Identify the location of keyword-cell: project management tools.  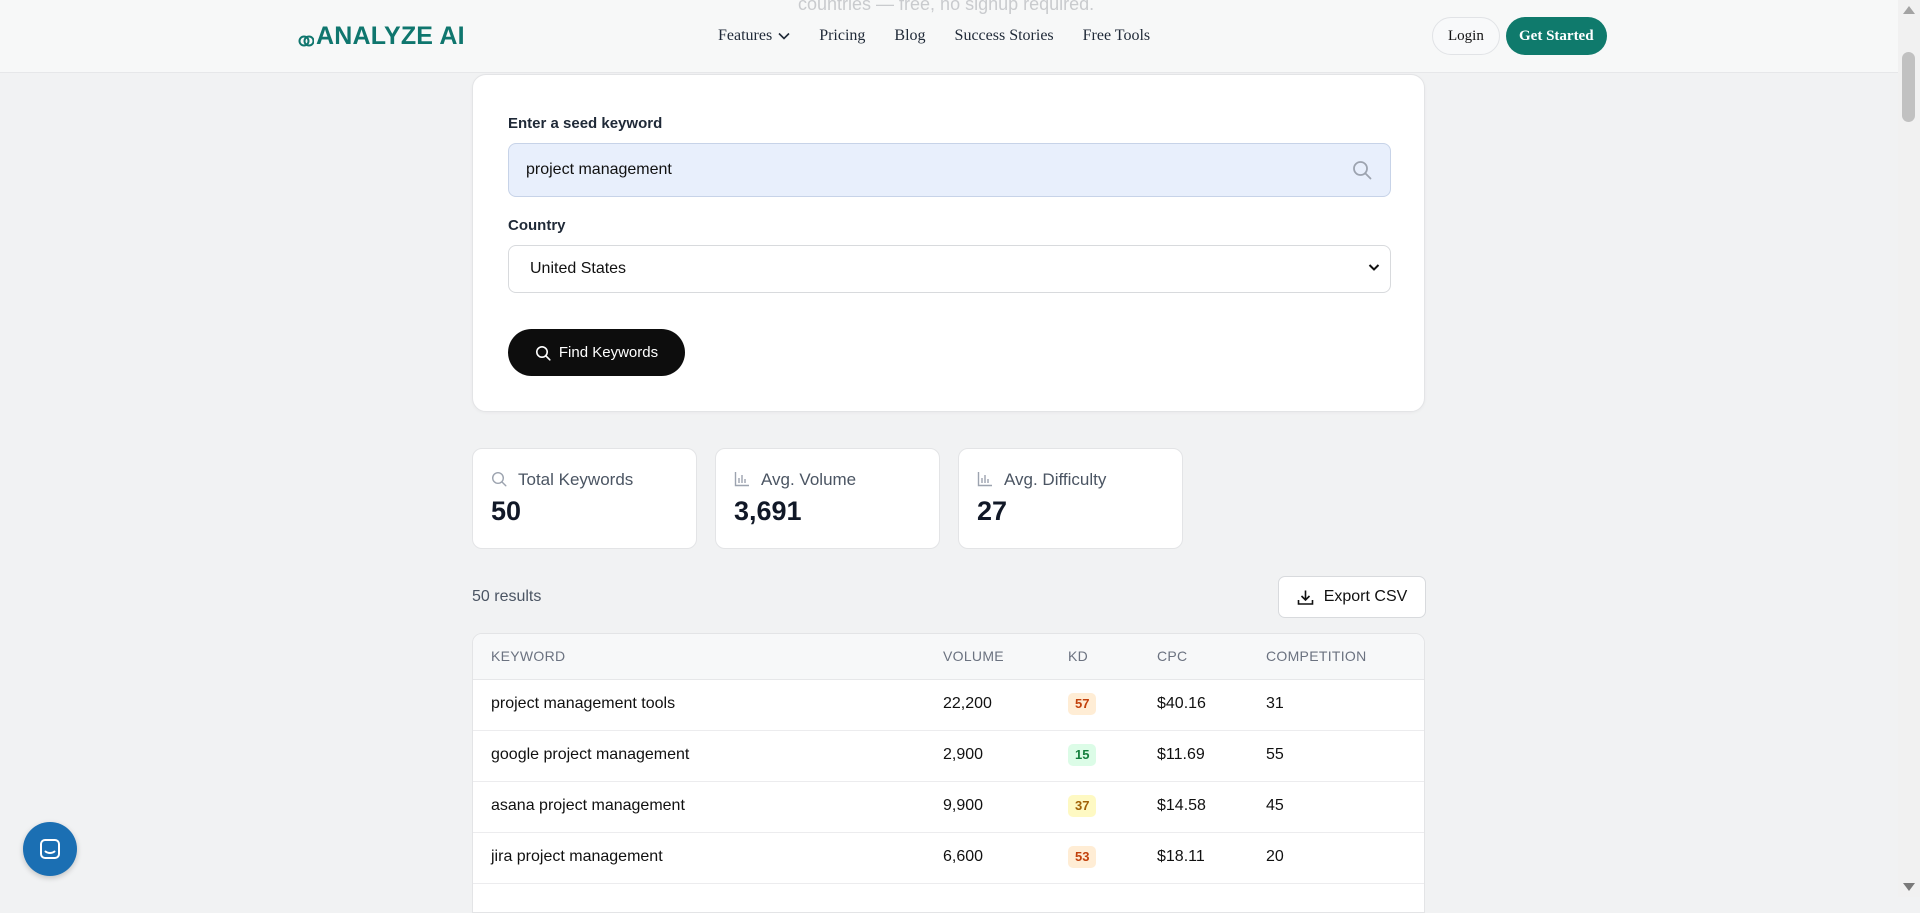
(583, 703).